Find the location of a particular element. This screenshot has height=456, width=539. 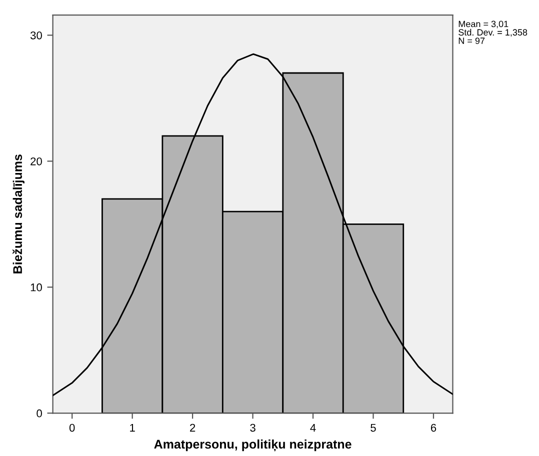

y-tick-label: 0 is located at coordinates (39, 413).